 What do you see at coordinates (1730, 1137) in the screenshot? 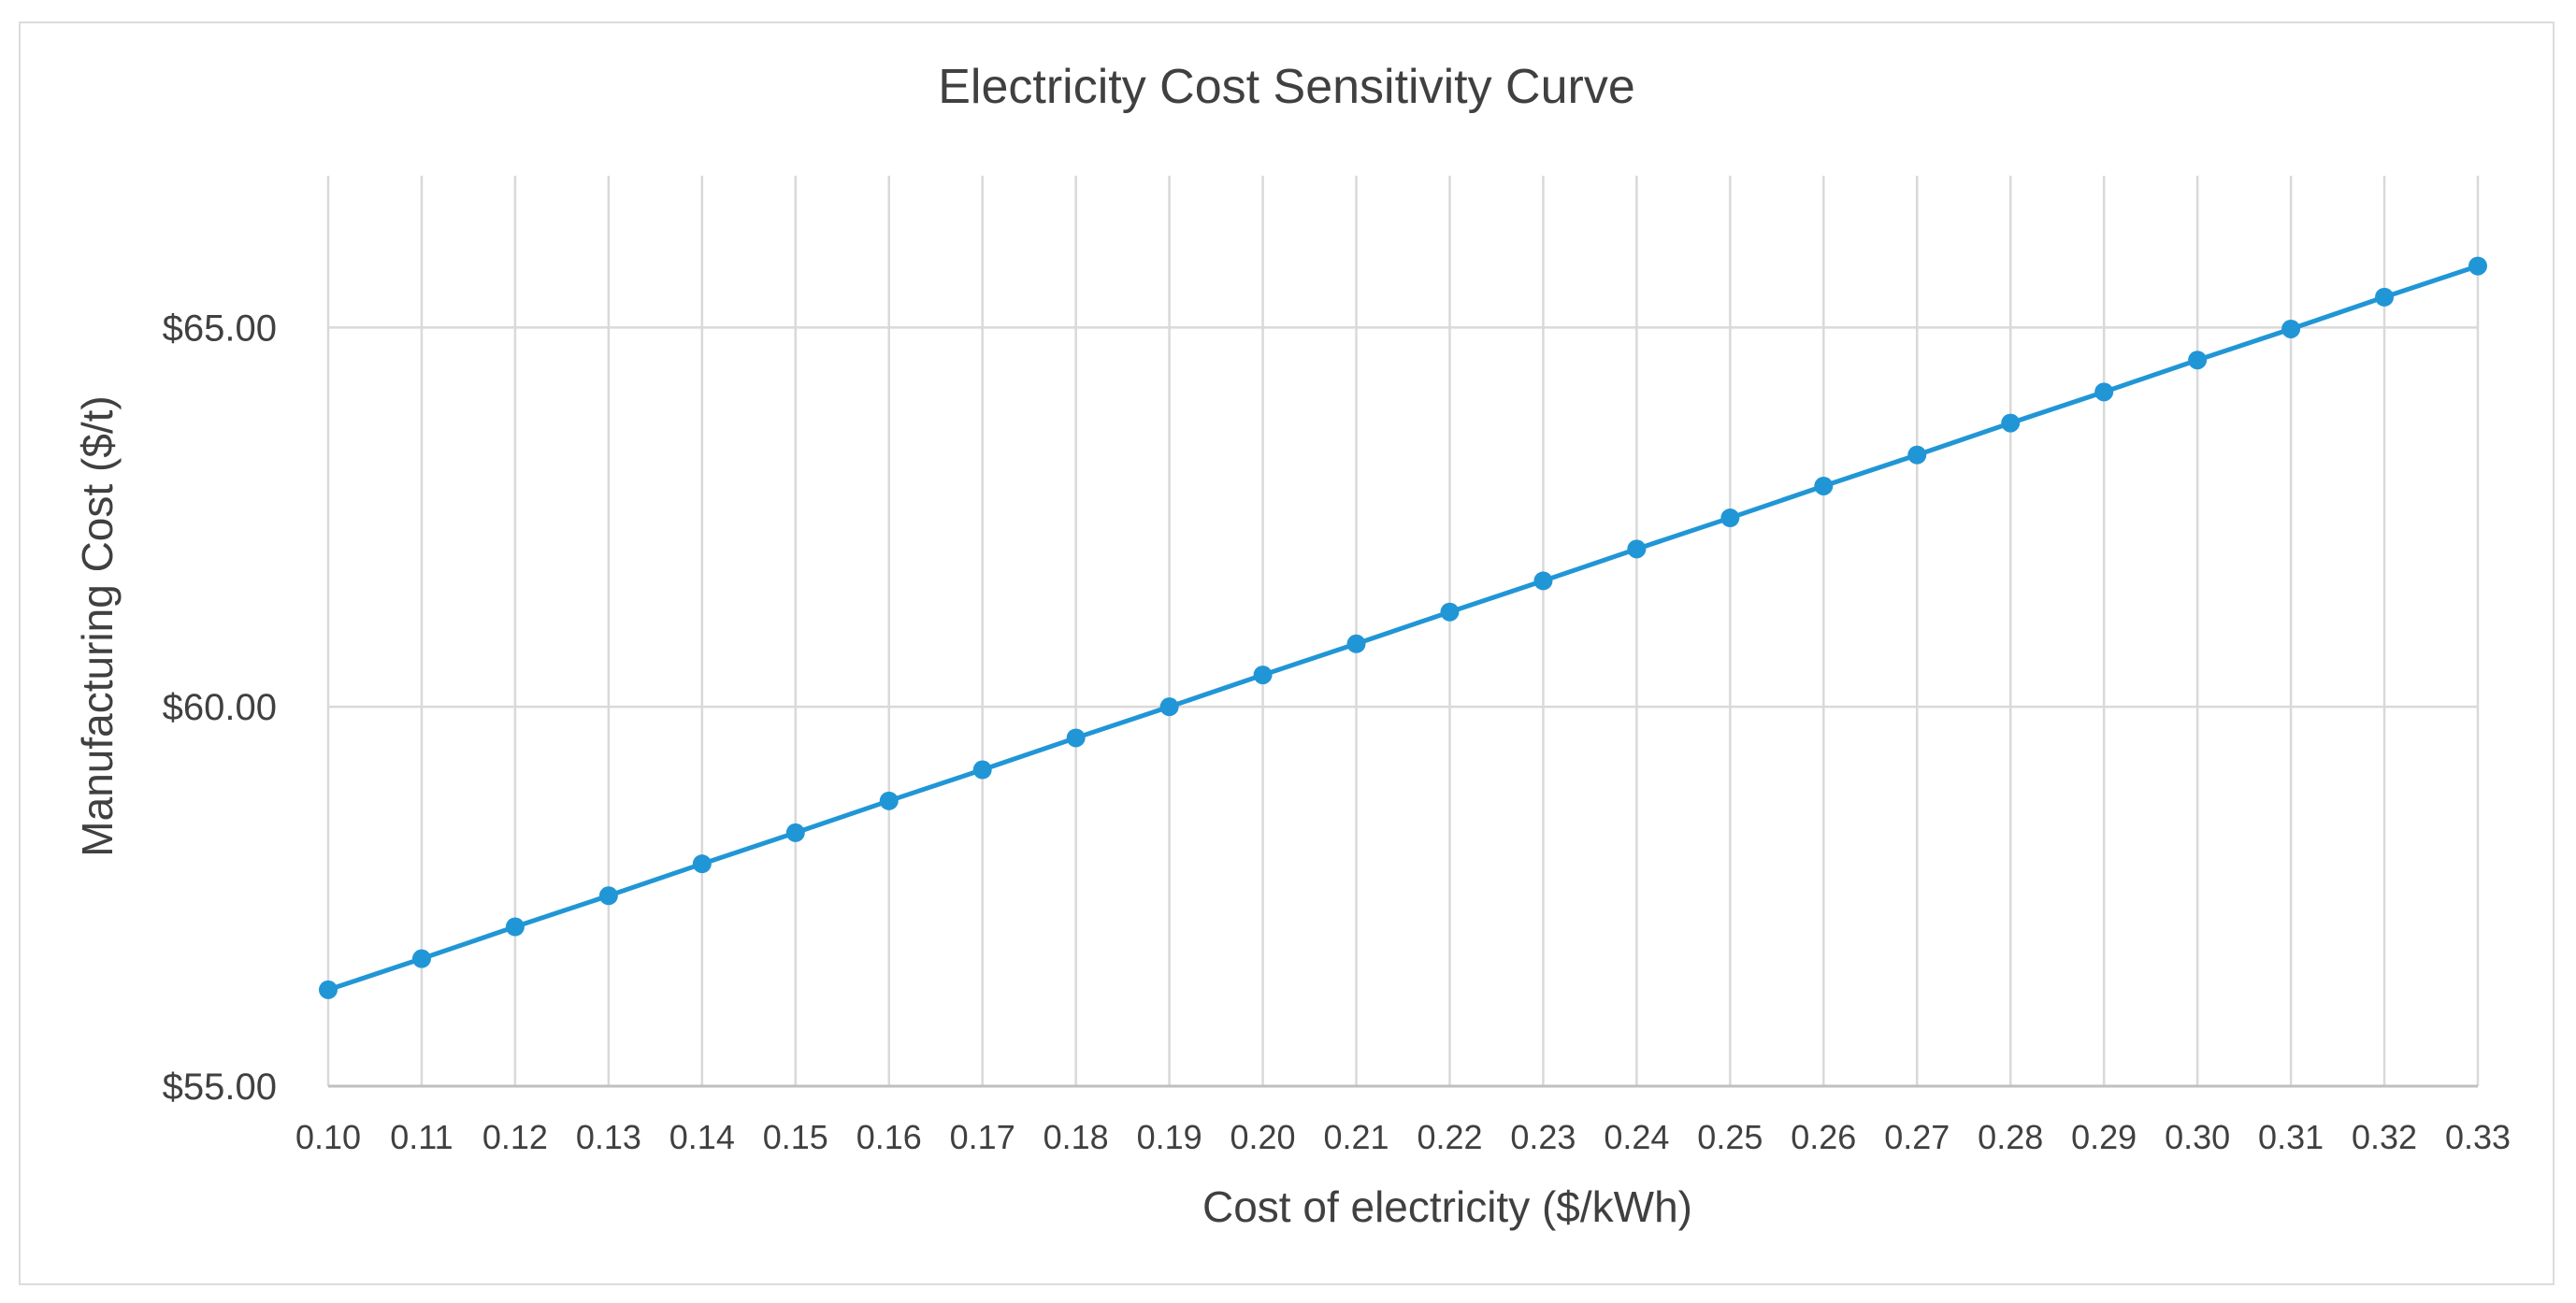
I see `x-tick-label: 0.25` at bounding box center [1730, 1137].